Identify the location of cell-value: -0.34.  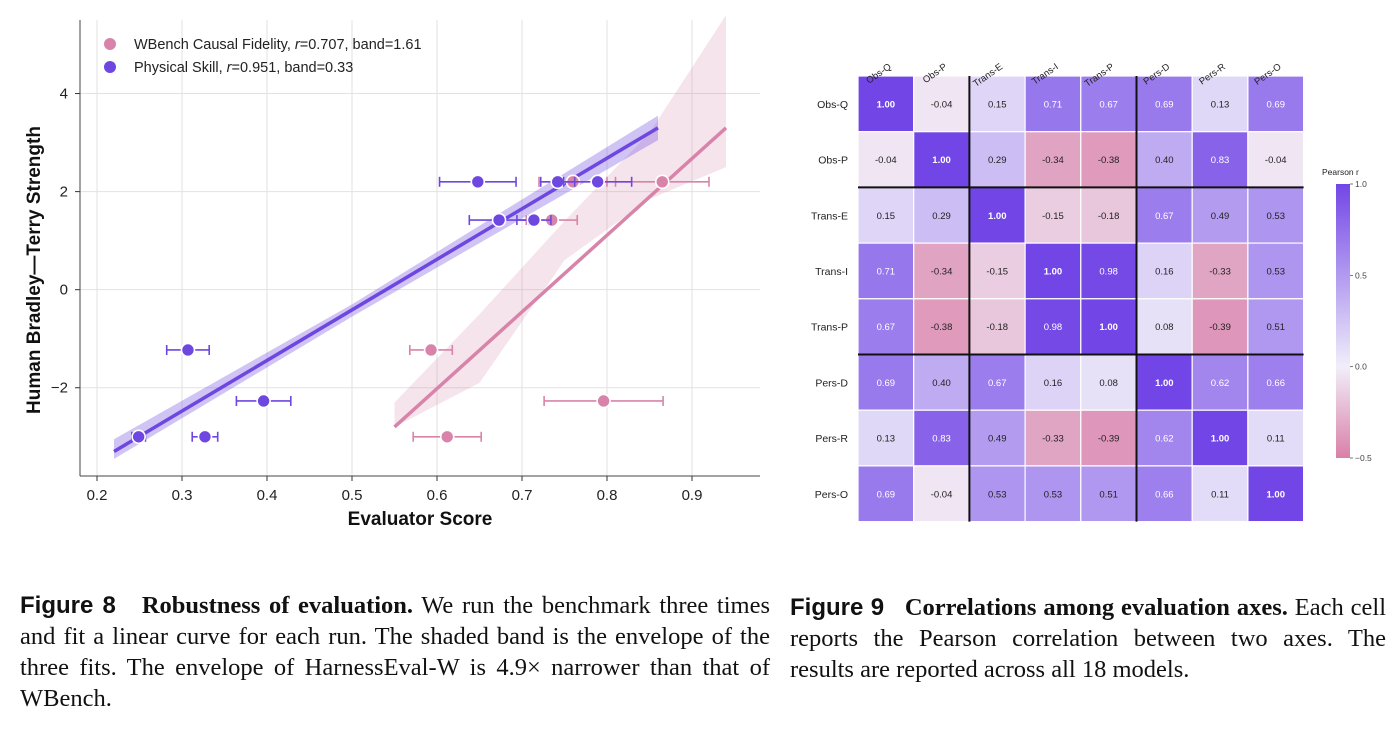
(1053, 160).